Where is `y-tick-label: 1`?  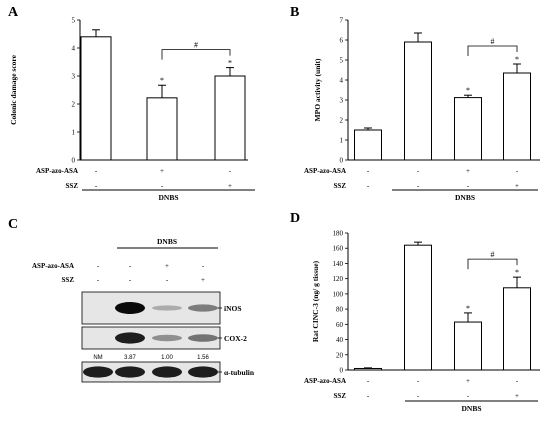 y-tick-label: 1 is located at coordinates (342, 141).